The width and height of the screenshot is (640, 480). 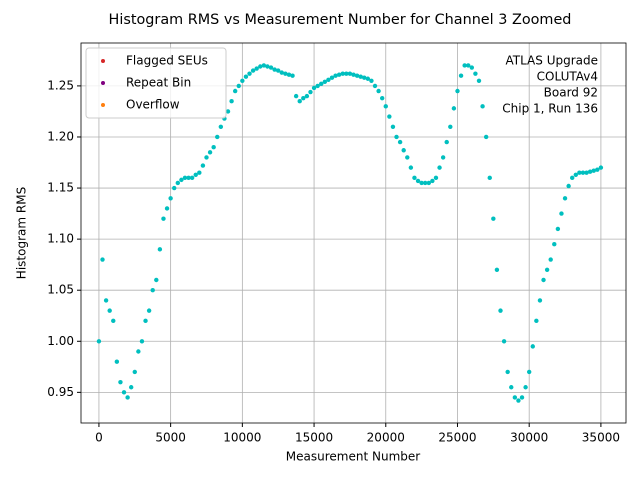 I want to click on legend-label: Flagged SEUs, so click(x=167, y=61).